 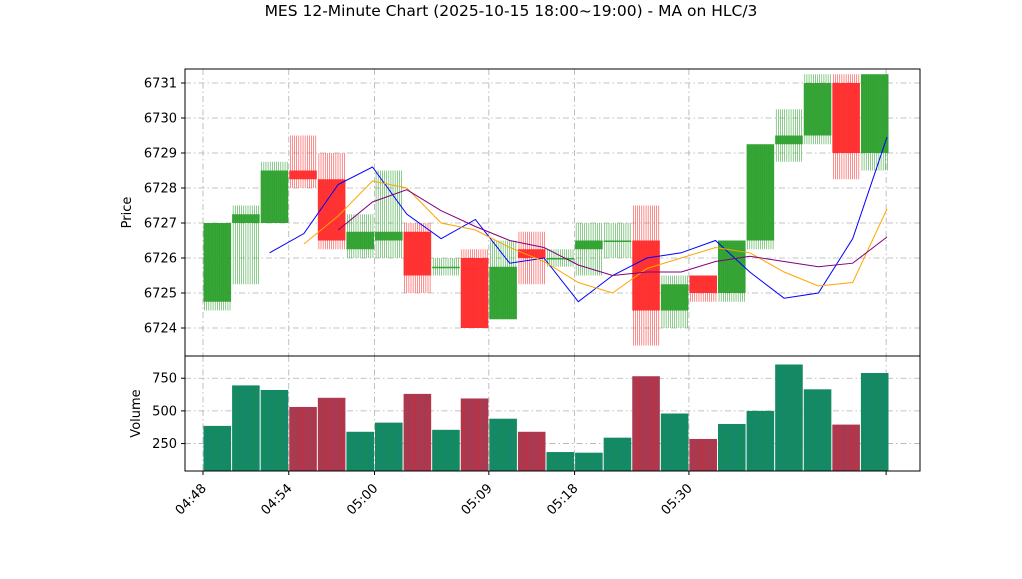 What do you see at coordinates (160, 224) in the screenshot?
I see `price-tick-label: 6727` at bounding box center [160, 224].